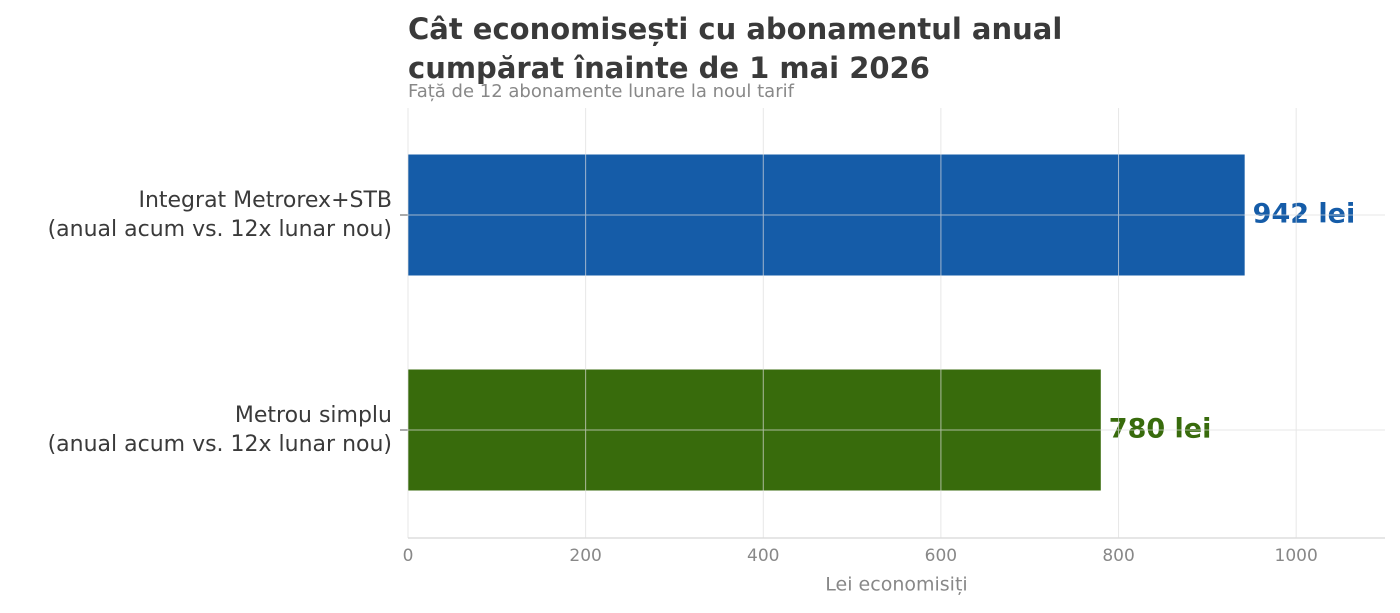 This screenshot has height=613, width=1400. I want to click on value-label: 780 lei, so click(1160, 429).